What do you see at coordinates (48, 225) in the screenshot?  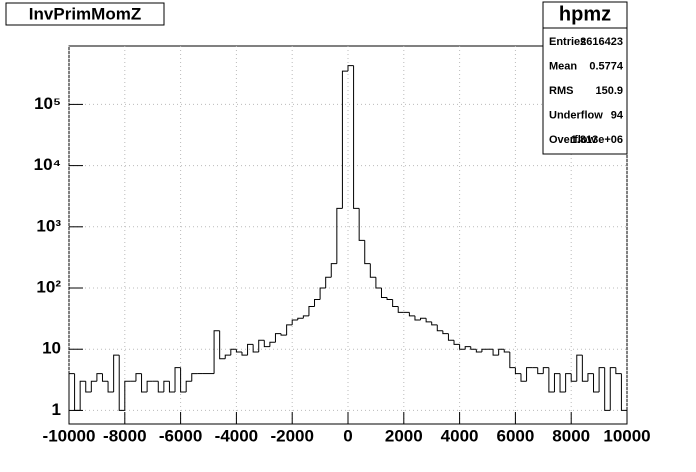 I see `y-tick-label: 10³` at bounding box center [48, 225].